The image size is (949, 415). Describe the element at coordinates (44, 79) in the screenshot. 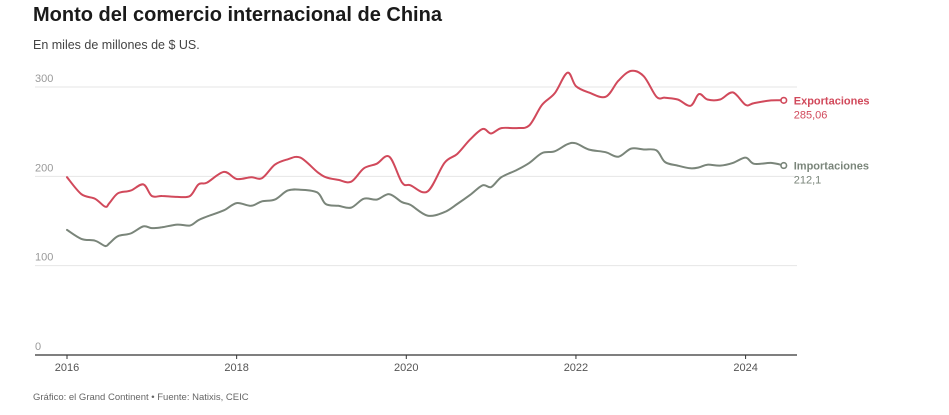

I see `y-tick-label: 300` at that location.